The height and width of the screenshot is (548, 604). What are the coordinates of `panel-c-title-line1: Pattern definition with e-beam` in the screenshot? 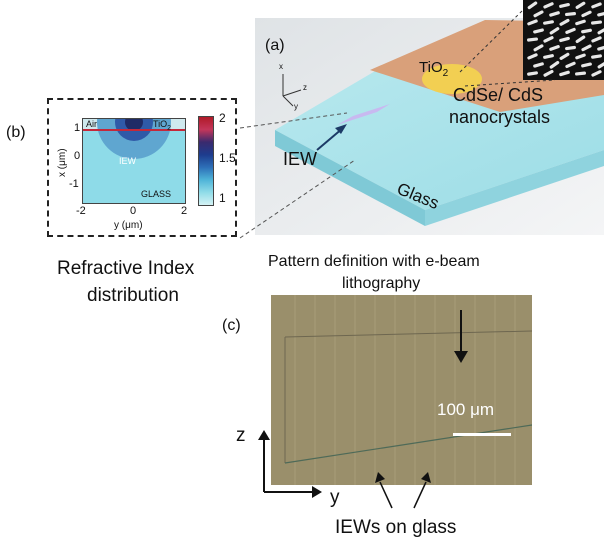 It's located at (374, 261).